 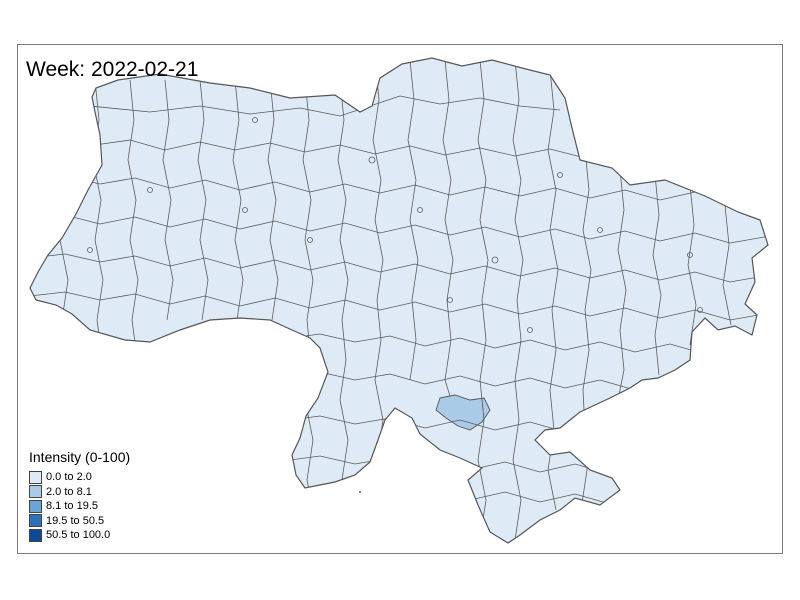 I want to click on legend-item: 50.5 to 100.0, so click(x=79, y=535).